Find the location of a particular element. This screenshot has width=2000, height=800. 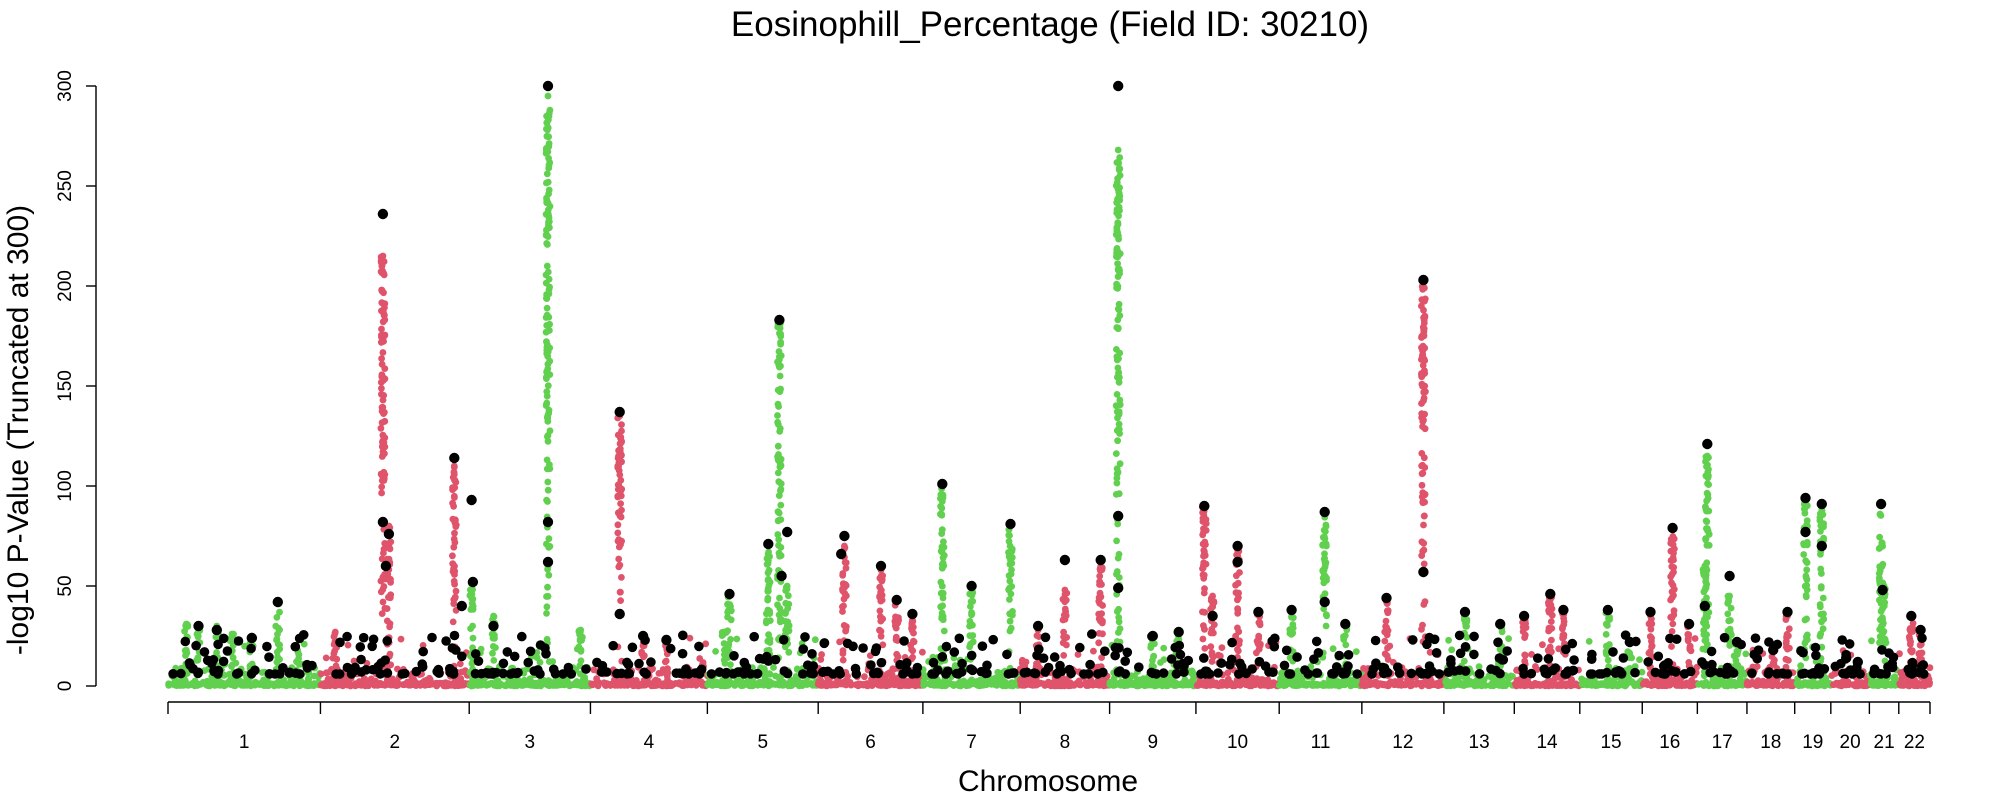

chromosome-label-5: 5 is located at coordinates (762, 742).